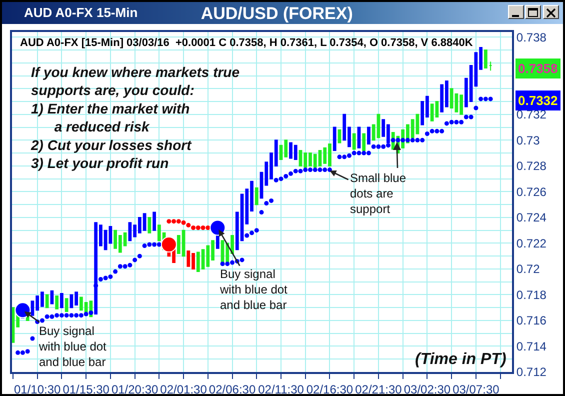 This screenshot has height=396, width=565. What do you see at coordinates (531, 243) in the screenshot?
I see `y-tick-label: 0.722` at bounding box center [531, 243].